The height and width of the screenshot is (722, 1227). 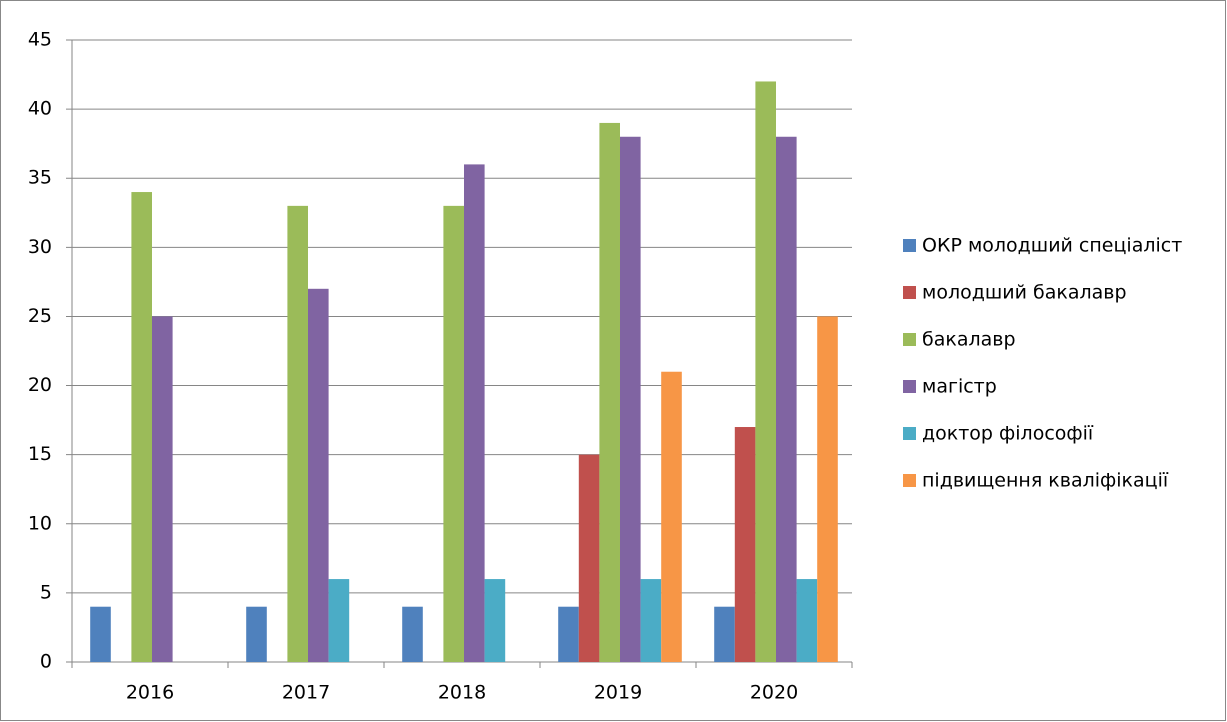 What do you see at coordinates (40, 454) in the screenshot?
I see `y-tick-label: 15` at bounding box center [40, 454].